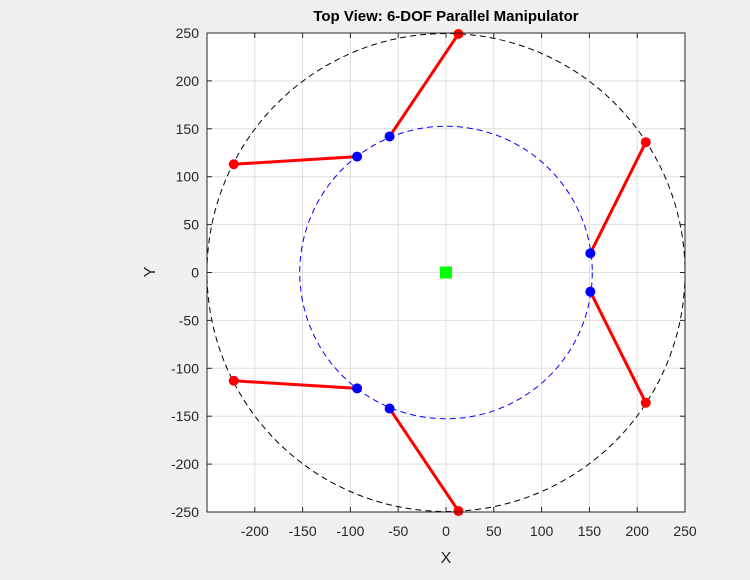 The image size is (750, 580). I want to click on x-tick-label: 250, so click(685, 531).